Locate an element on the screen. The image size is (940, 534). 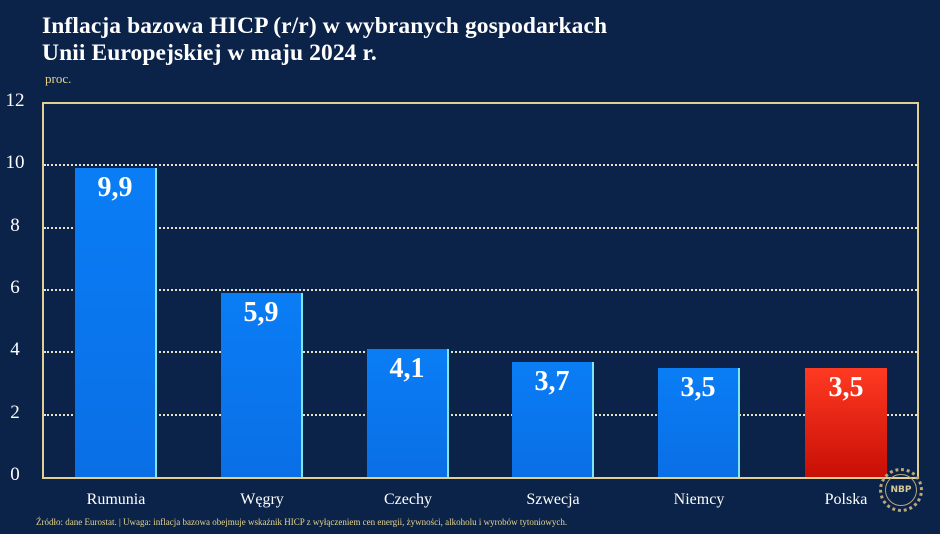
x-category-label: Węgry is located at coordinates (262, 499).